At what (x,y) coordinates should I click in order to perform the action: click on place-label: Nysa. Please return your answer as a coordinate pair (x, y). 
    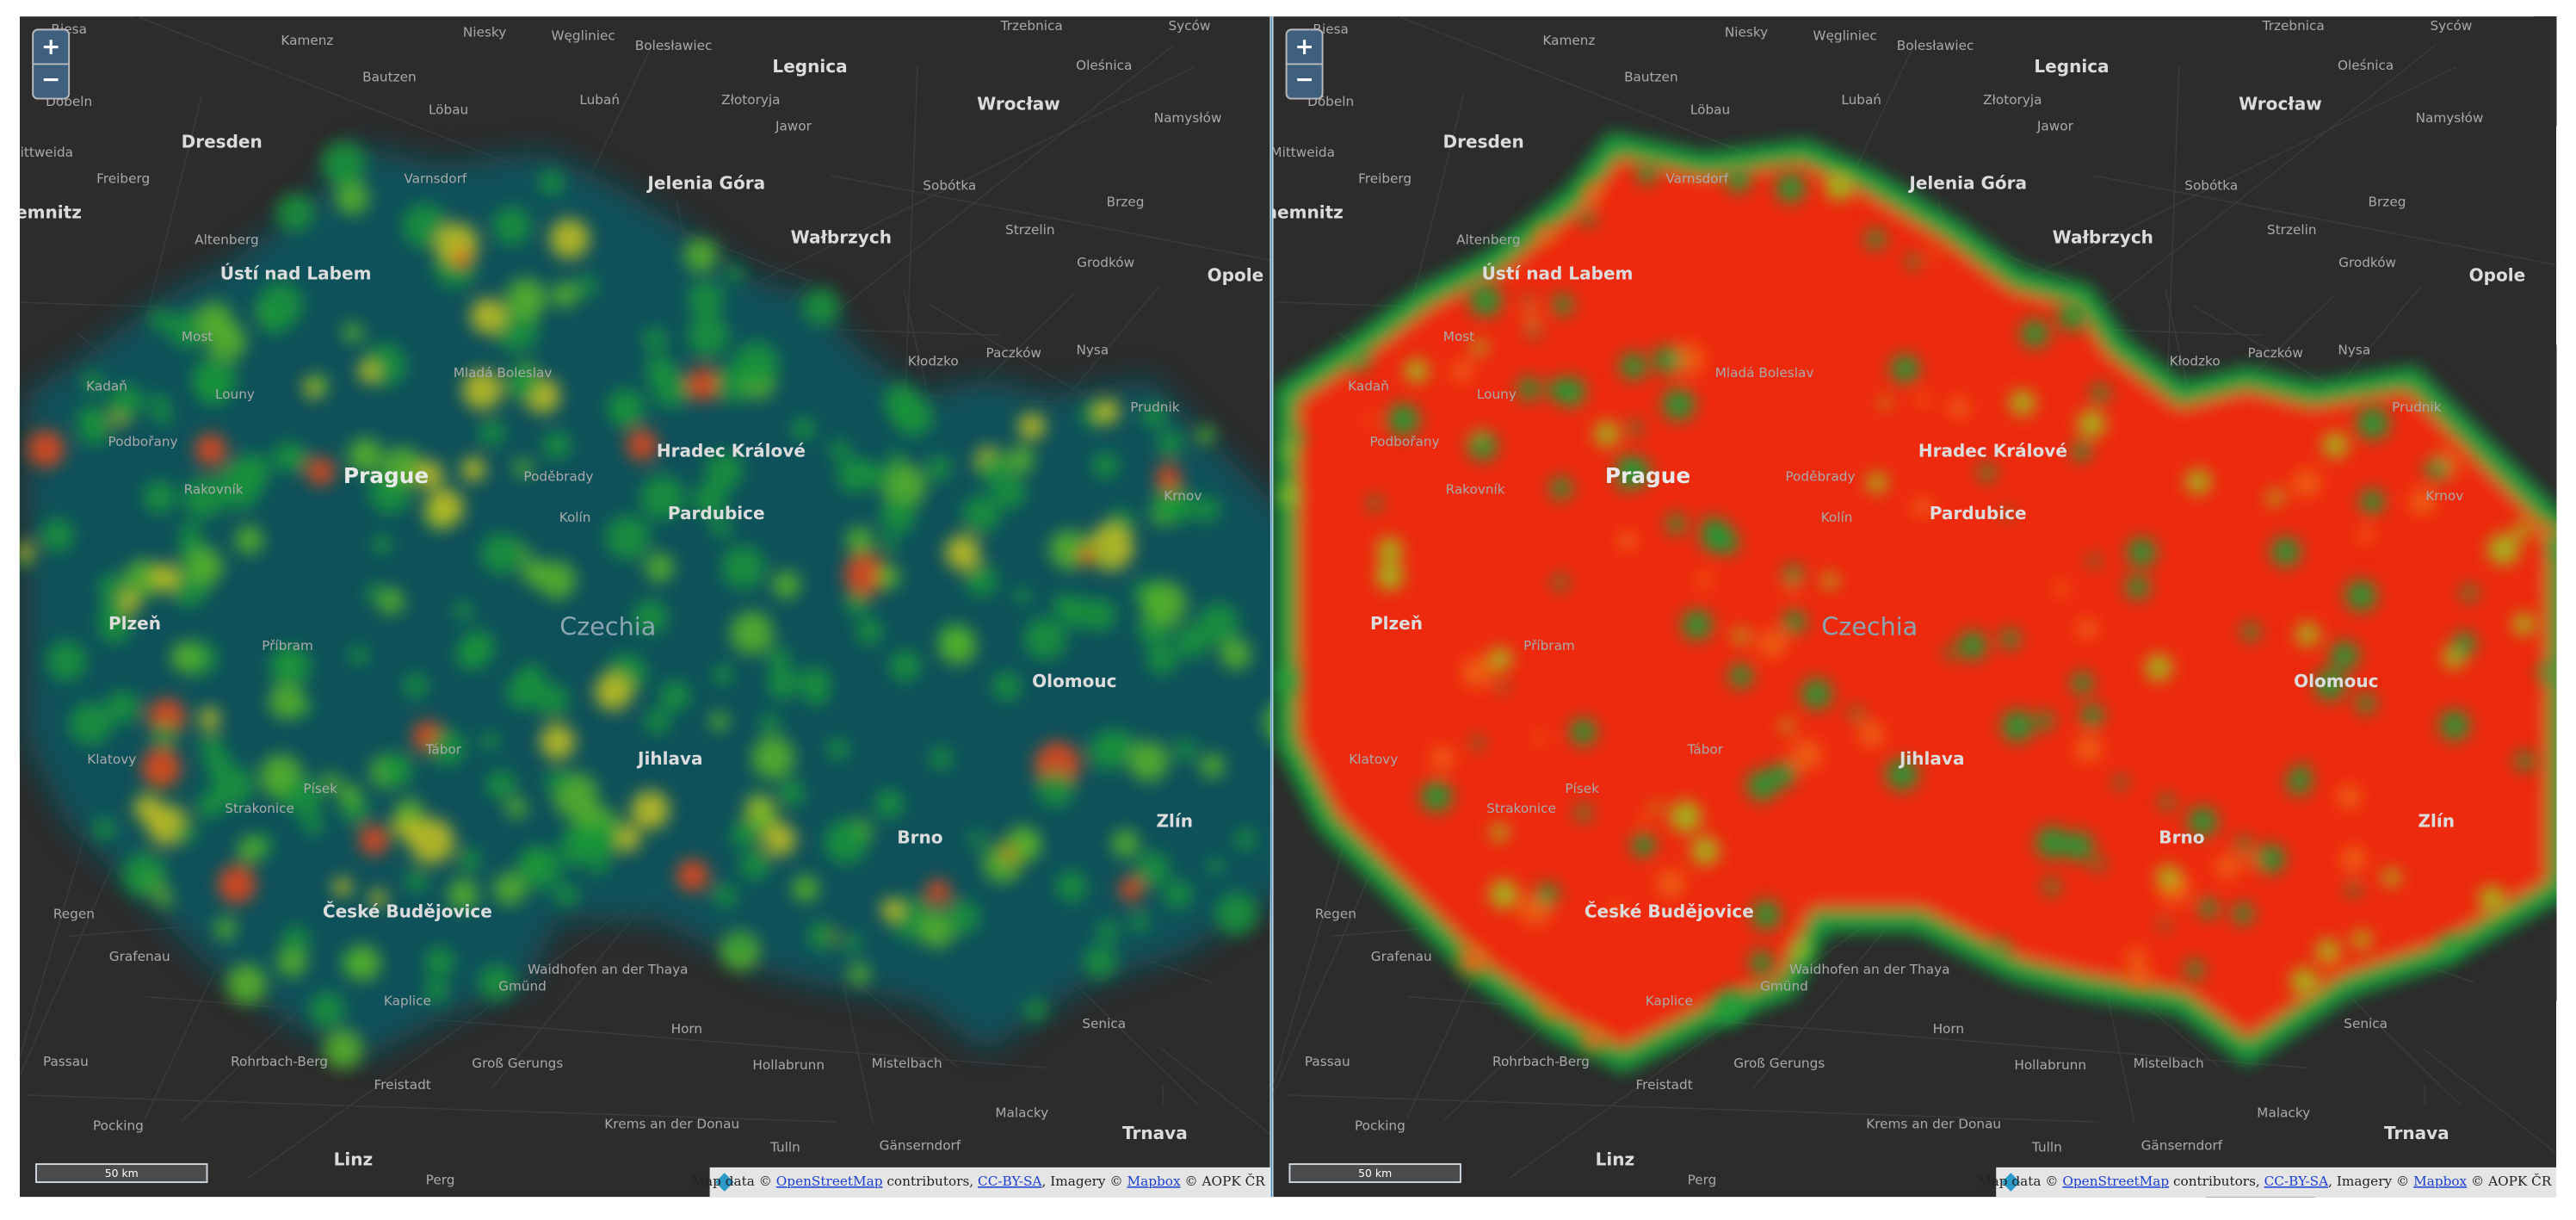
    Looking at the image, I should click on (1092, 349).